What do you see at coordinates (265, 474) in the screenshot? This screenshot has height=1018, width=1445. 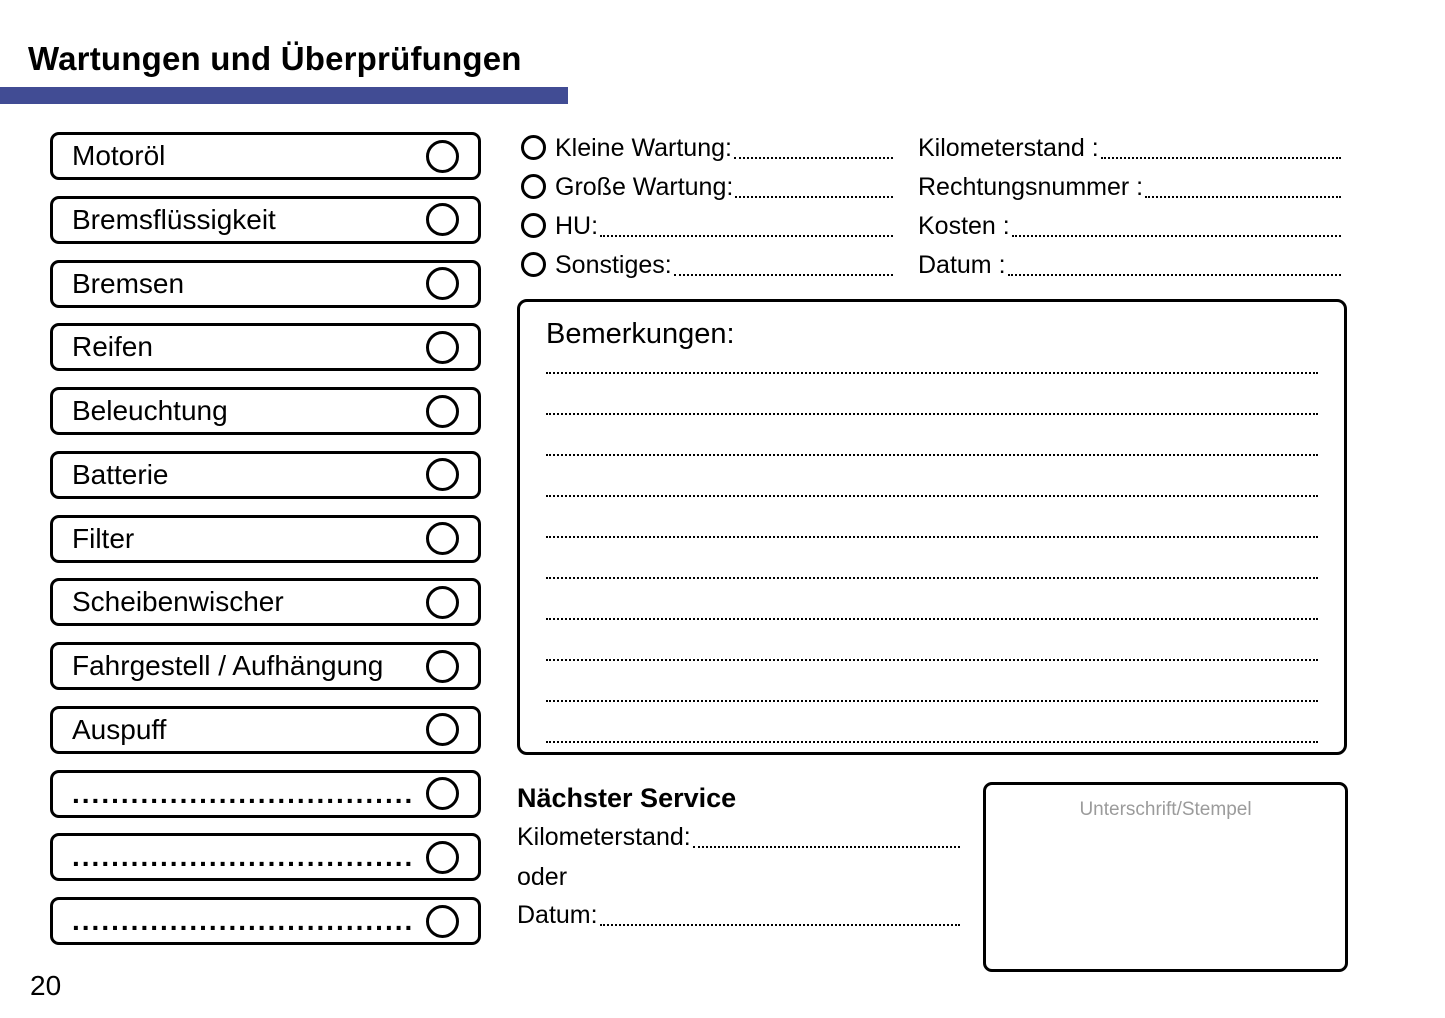 I see `checklist-row: Batterie` at bounding box center [265, 474].